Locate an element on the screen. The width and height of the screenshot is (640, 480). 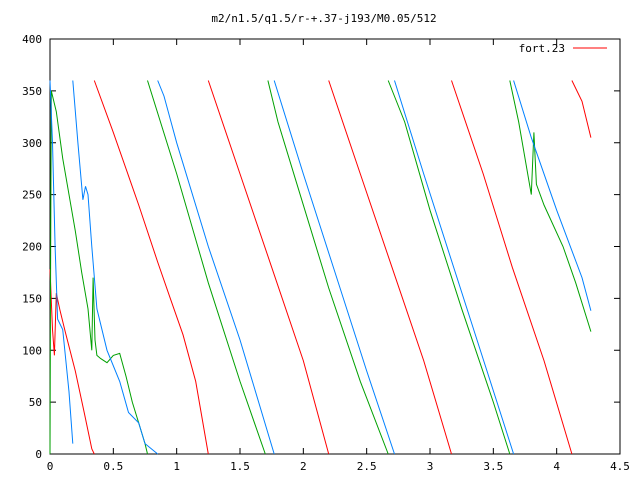
legend: fort.23 is located at coordinates (563, 48).